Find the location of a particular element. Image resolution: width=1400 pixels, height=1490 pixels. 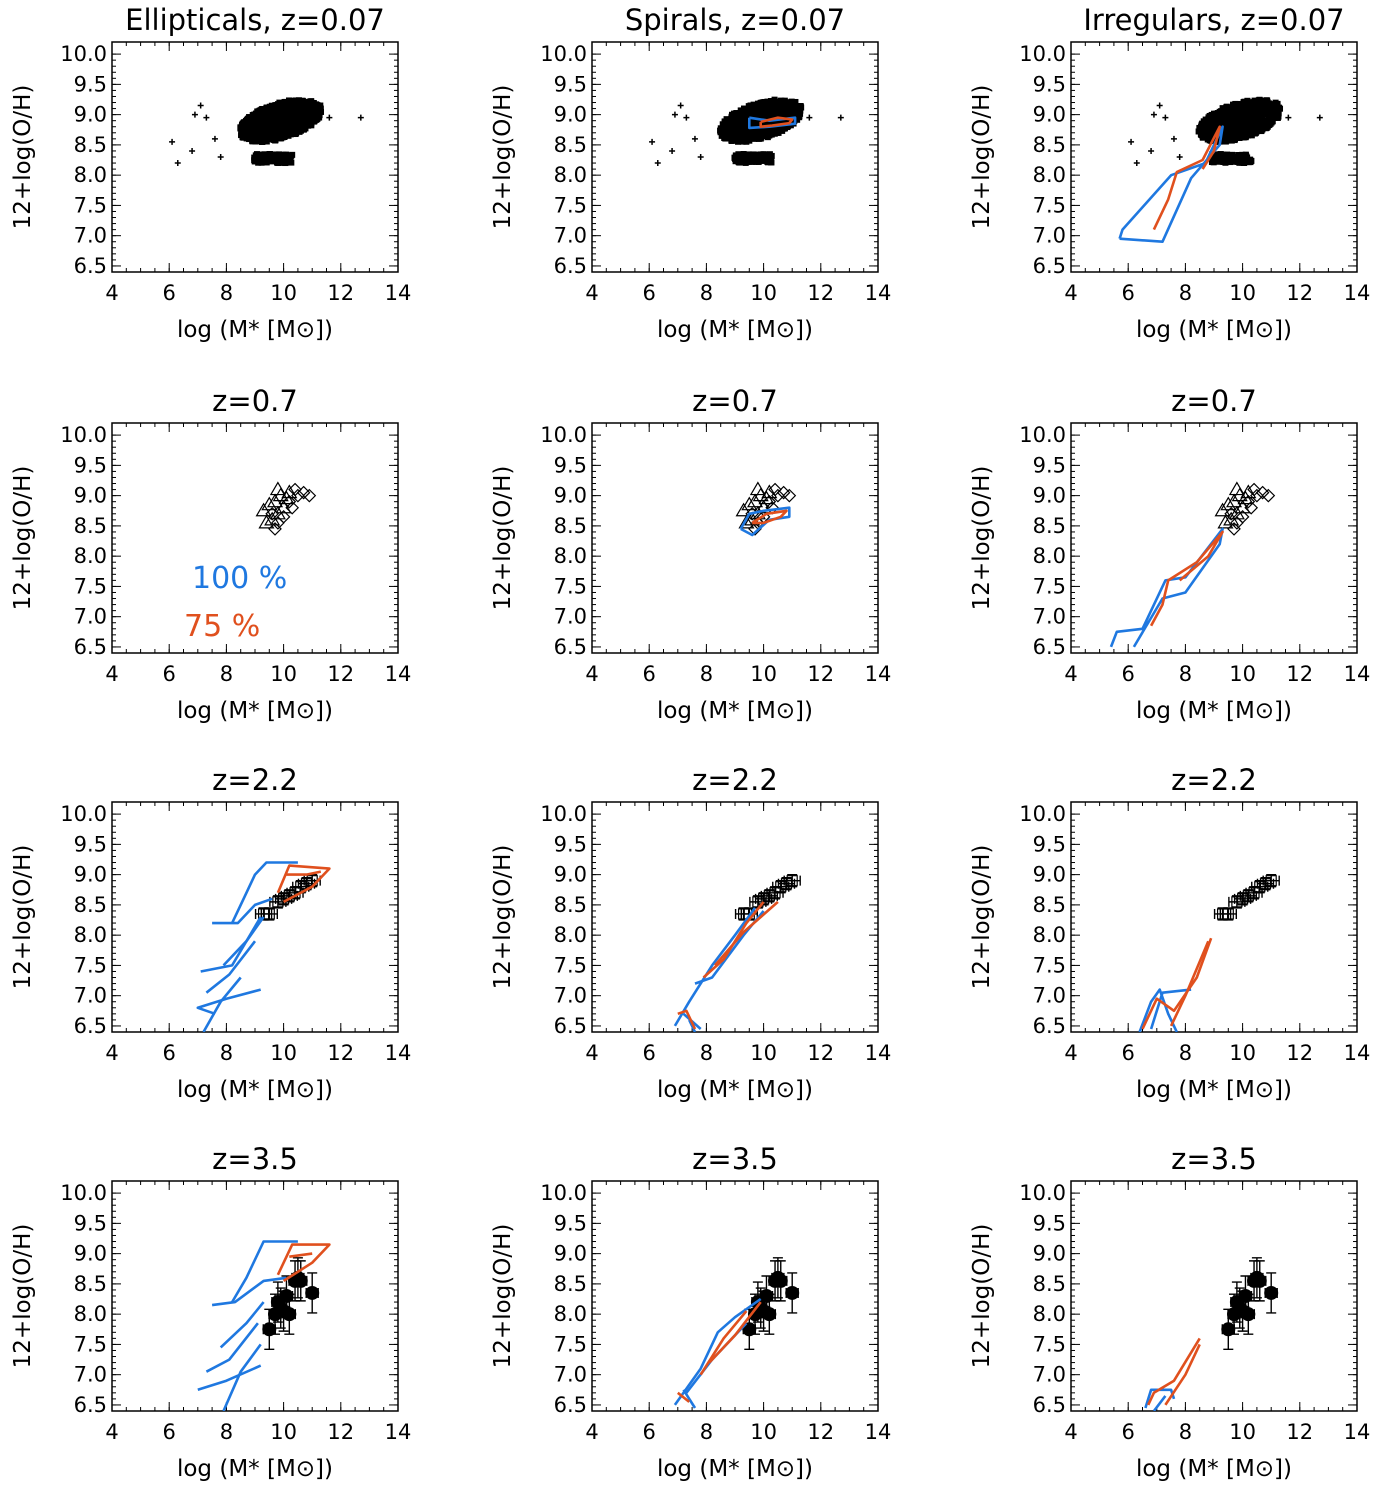

panel-title: z=0.7 is located at coordinates (1214, 401).